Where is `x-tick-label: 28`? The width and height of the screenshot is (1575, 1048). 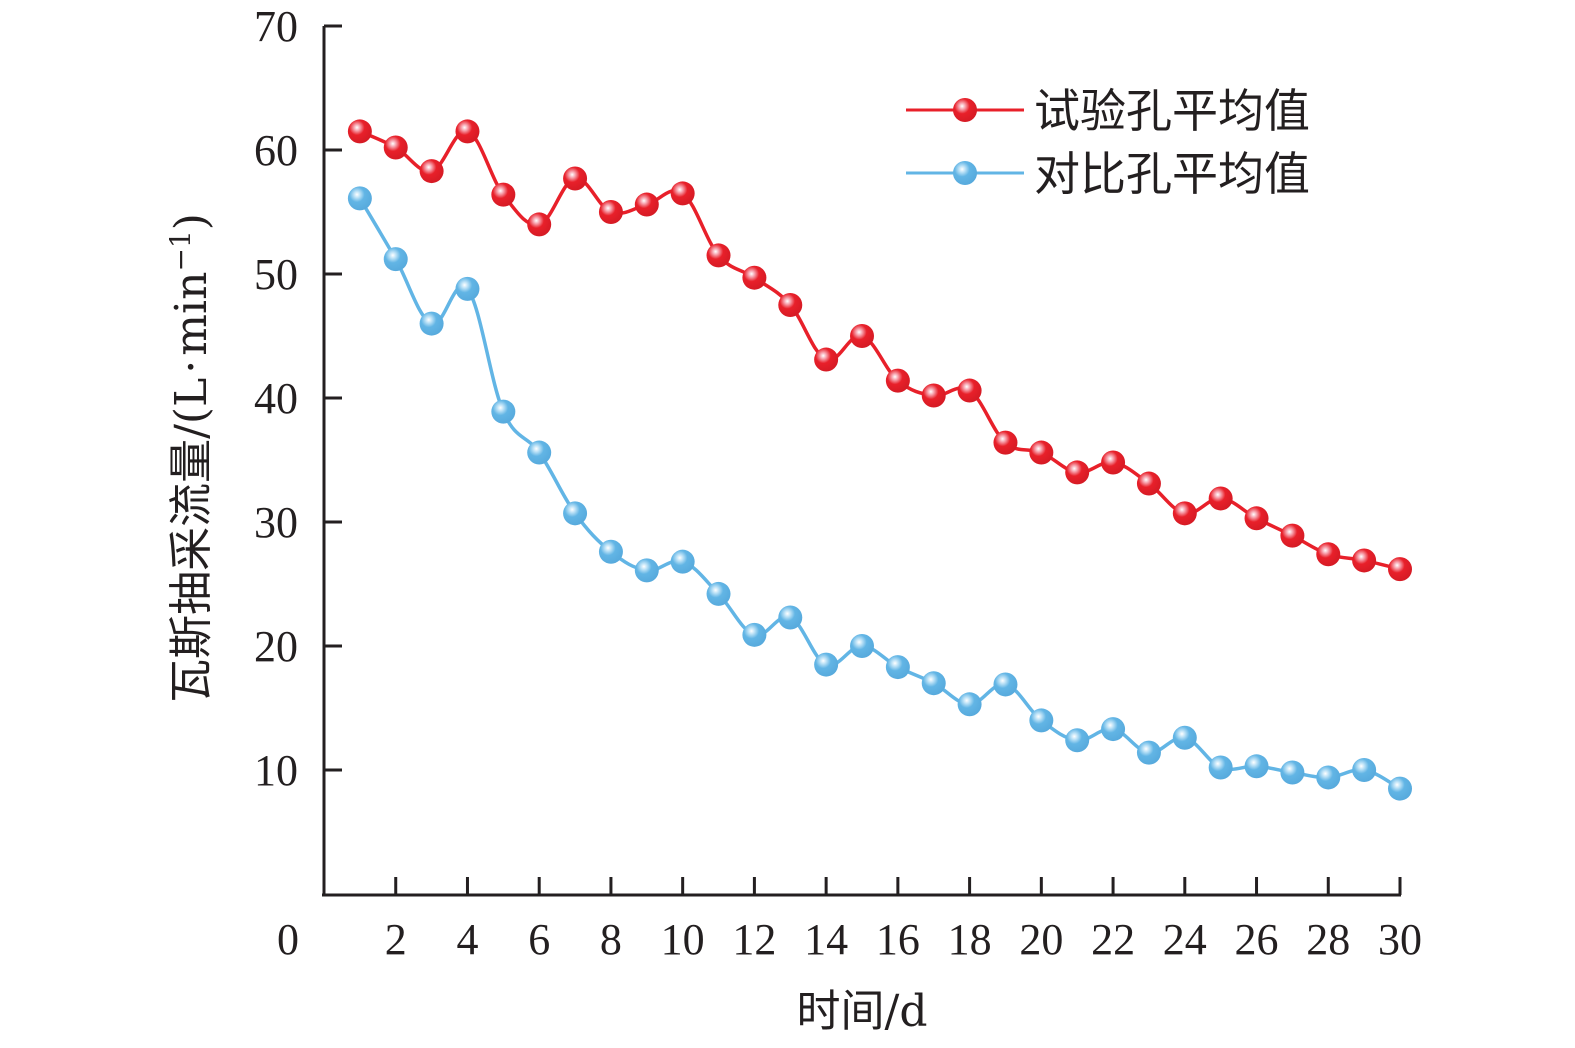
x-tick-label: 28 is located at coordinates (1328, 939).